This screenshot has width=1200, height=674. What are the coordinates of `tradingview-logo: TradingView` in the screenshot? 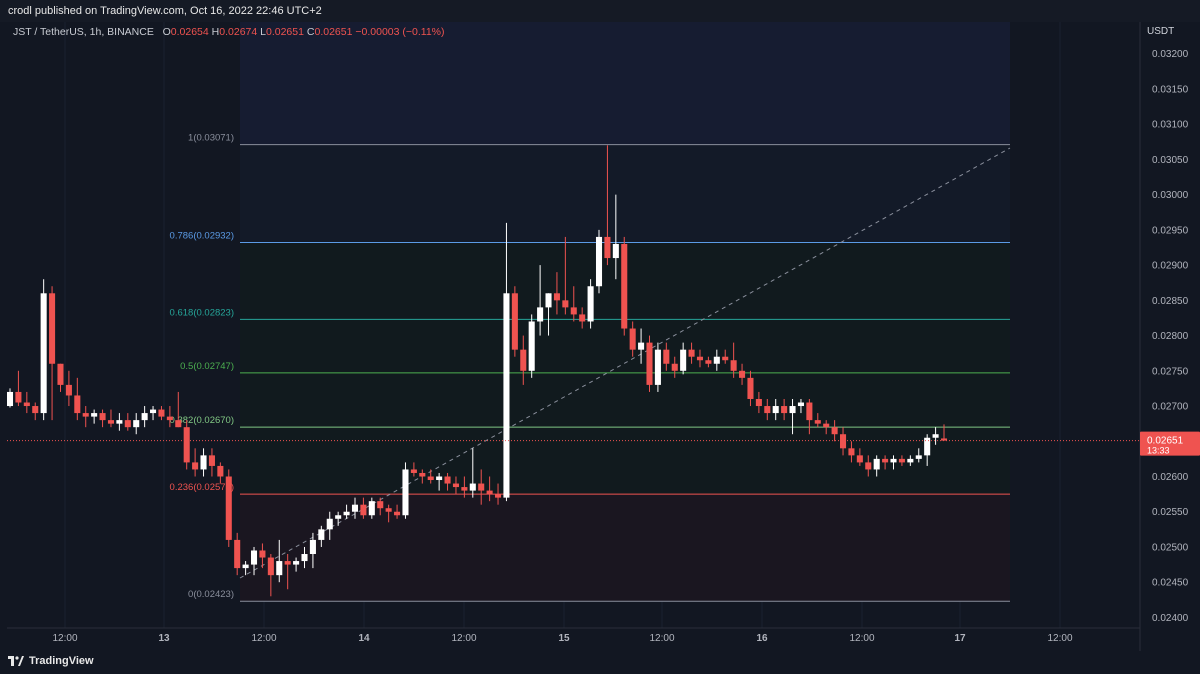 It's located at (51, 661).